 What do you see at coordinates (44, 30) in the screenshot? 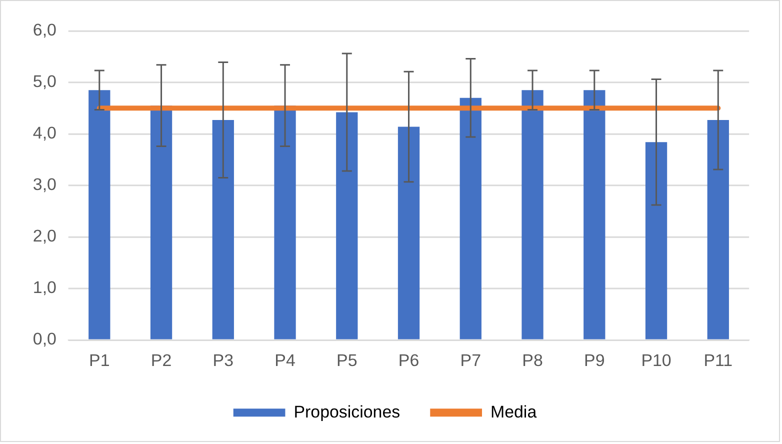
I see `y-tick-label: 6,0` at bounding box center [44, 30].